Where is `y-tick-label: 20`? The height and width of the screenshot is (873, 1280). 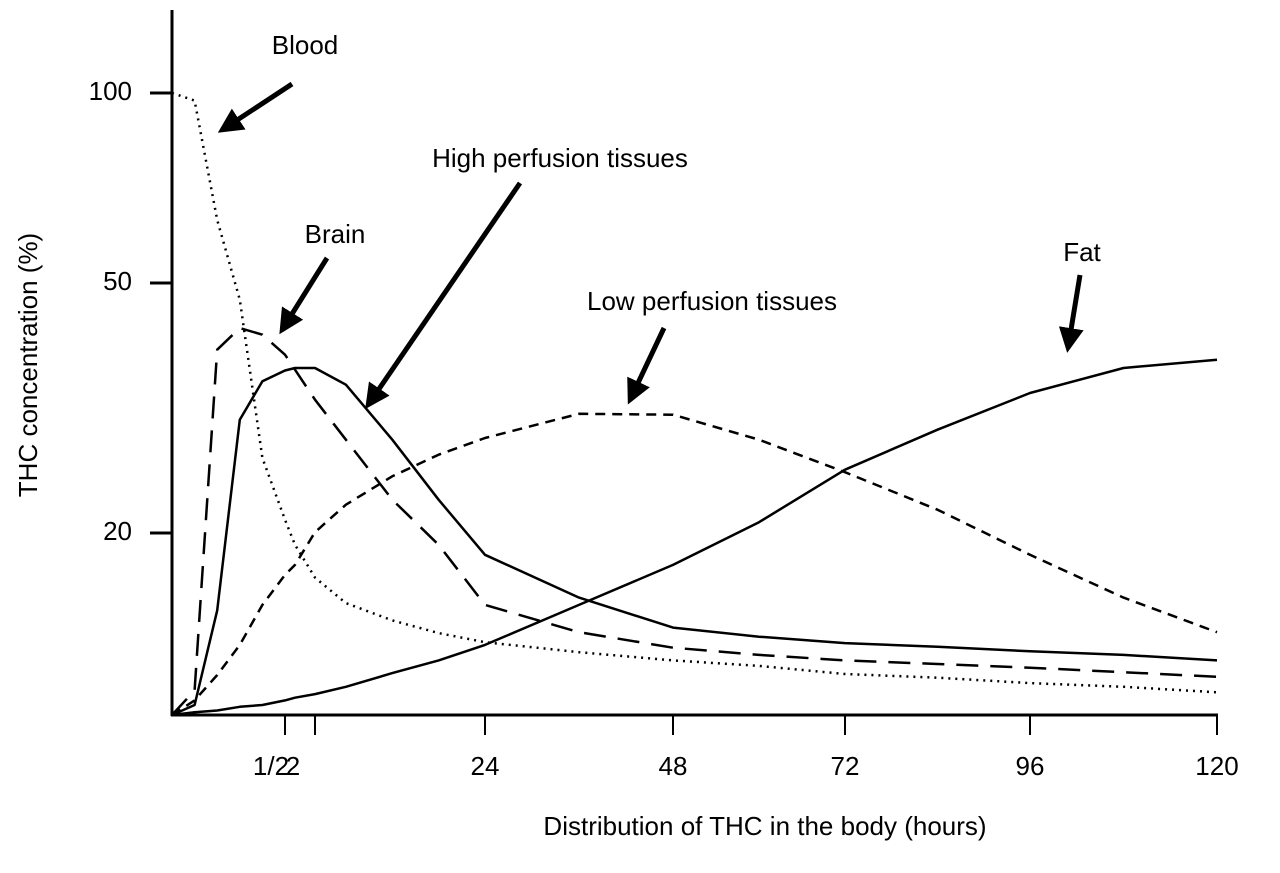
y-tick-label: 20 is located at coordinates (117, 531).